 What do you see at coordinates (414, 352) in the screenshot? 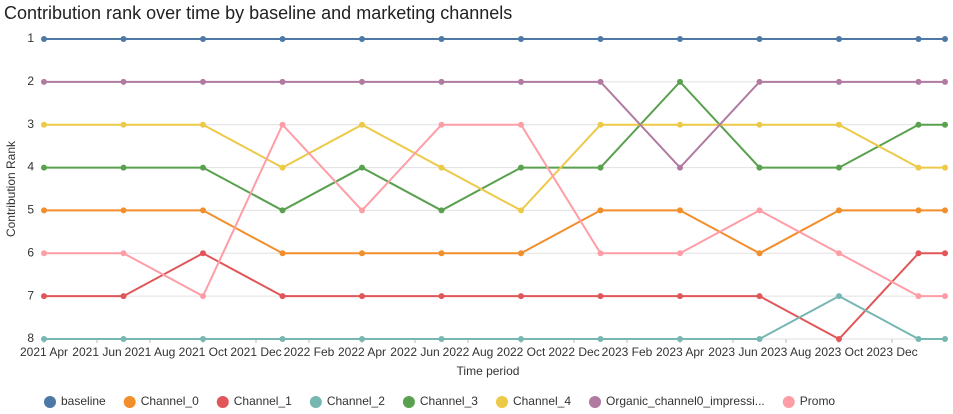
I see `x-tick-label: 2022 Jun` at bounding box center [414, 352].